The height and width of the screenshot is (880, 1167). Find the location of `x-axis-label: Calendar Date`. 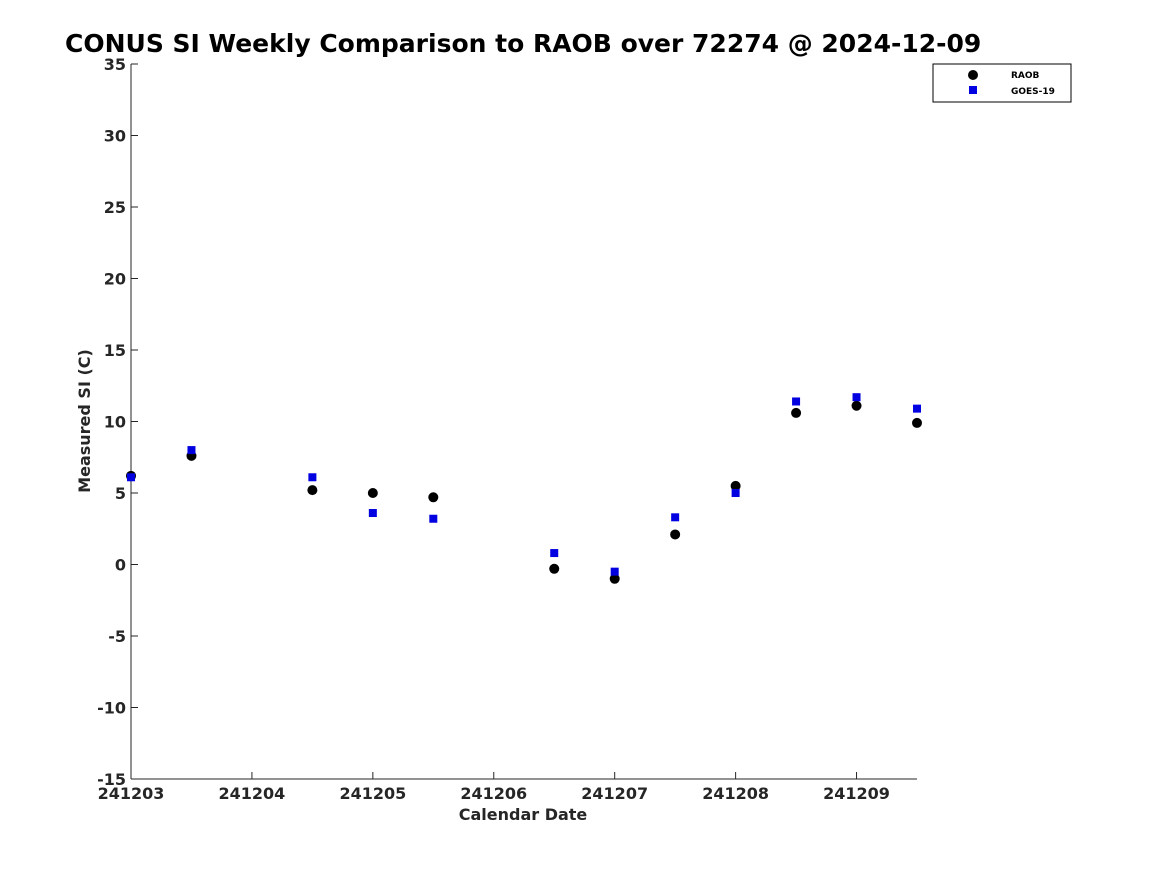

x-axis-label: Calendar Date is located at coordinates (523, 814).